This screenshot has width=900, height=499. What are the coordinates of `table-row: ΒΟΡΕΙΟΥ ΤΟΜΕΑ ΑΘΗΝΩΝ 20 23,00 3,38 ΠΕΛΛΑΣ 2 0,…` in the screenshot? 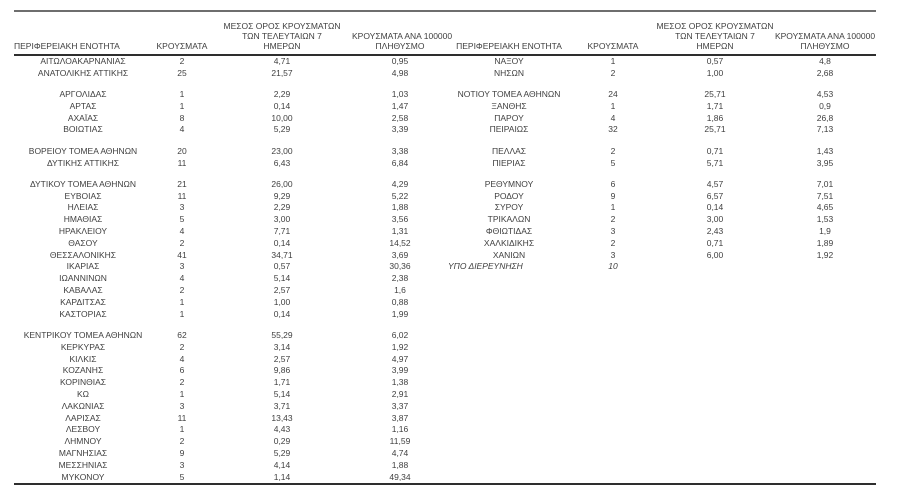 It's located at (445, 152).